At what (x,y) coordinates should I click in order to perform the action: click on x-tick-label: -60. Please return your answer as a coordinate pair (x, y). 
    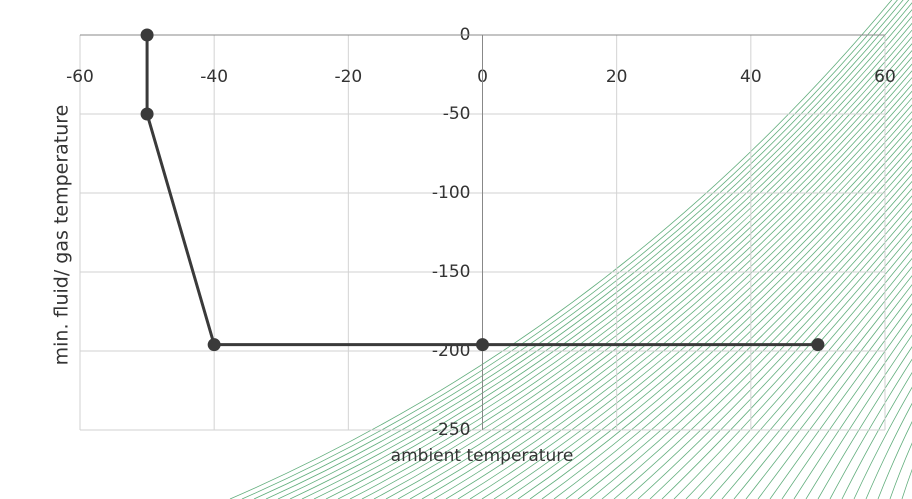
    Looking at the image, I should click on (80, 77).